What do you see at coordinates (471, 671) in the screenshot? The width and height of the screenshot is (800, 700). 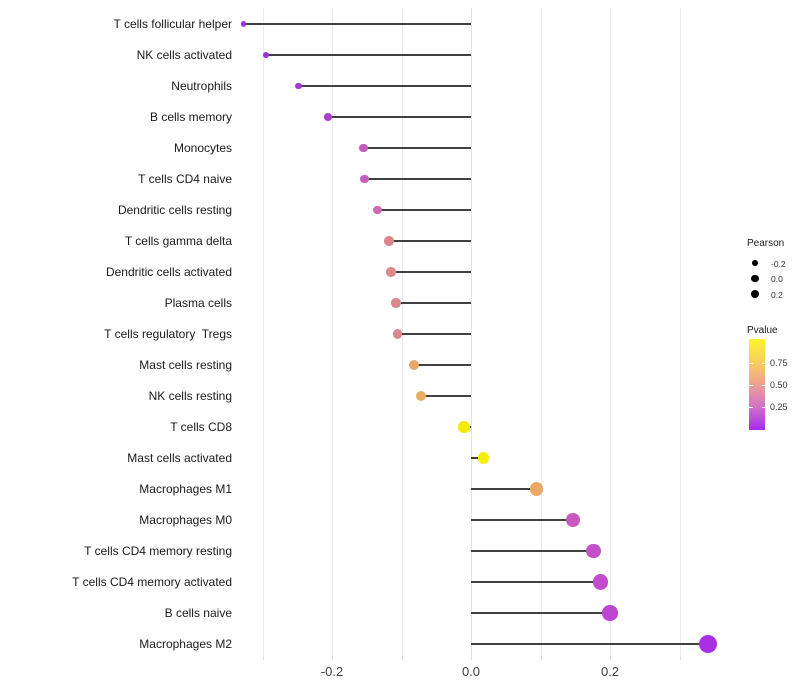 I see `x-axis-tick-label: 0.0` at bounding box center [471, 671].